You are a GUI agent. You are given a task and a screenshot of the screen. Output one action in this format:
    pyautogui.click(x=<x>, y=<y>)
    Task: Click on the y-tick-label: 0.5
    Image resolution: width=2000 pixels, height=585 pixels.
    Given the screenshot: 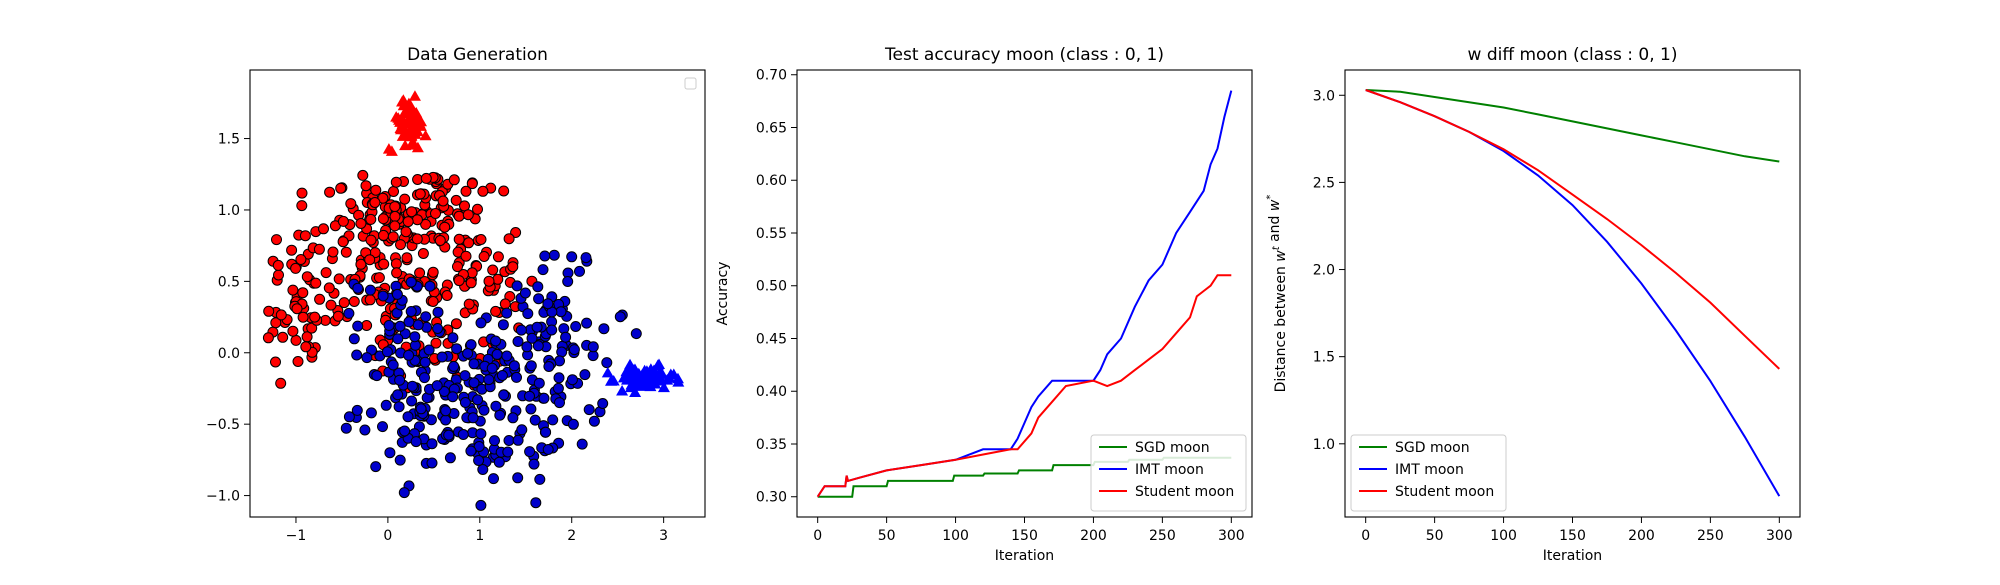 What is the action you would take?
    pyautogui.click(x=229, y=282)
    